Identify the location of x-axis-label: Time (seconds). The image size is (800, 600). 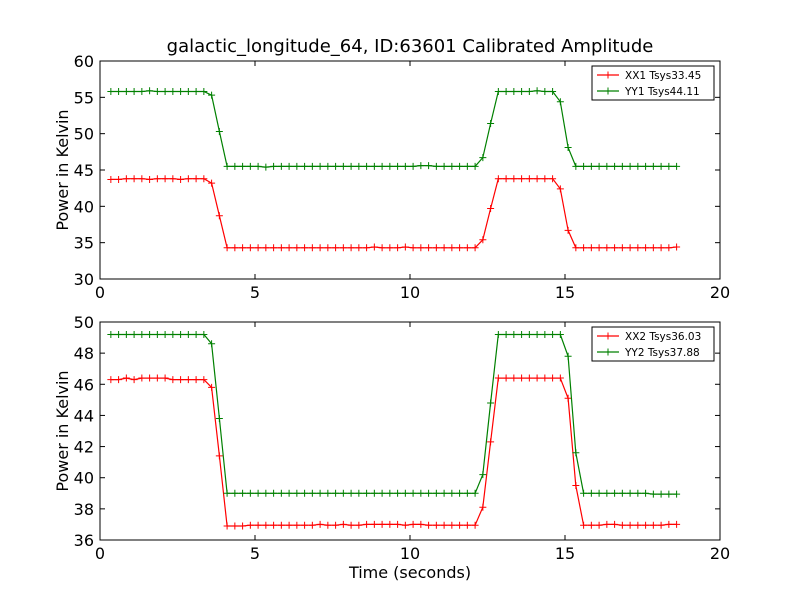
(409, 572).